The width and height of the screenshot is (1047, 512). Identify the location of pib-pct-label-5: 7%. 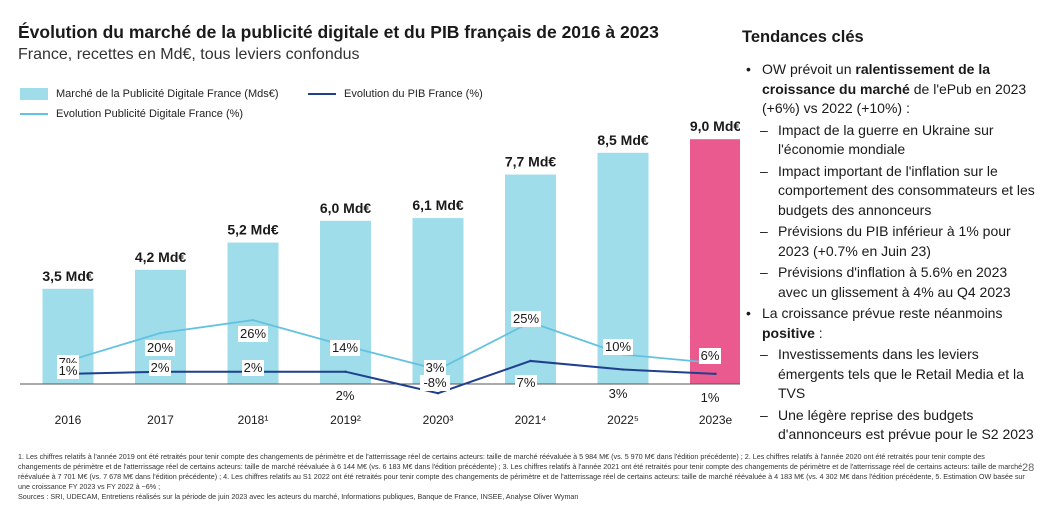
(526, 382).